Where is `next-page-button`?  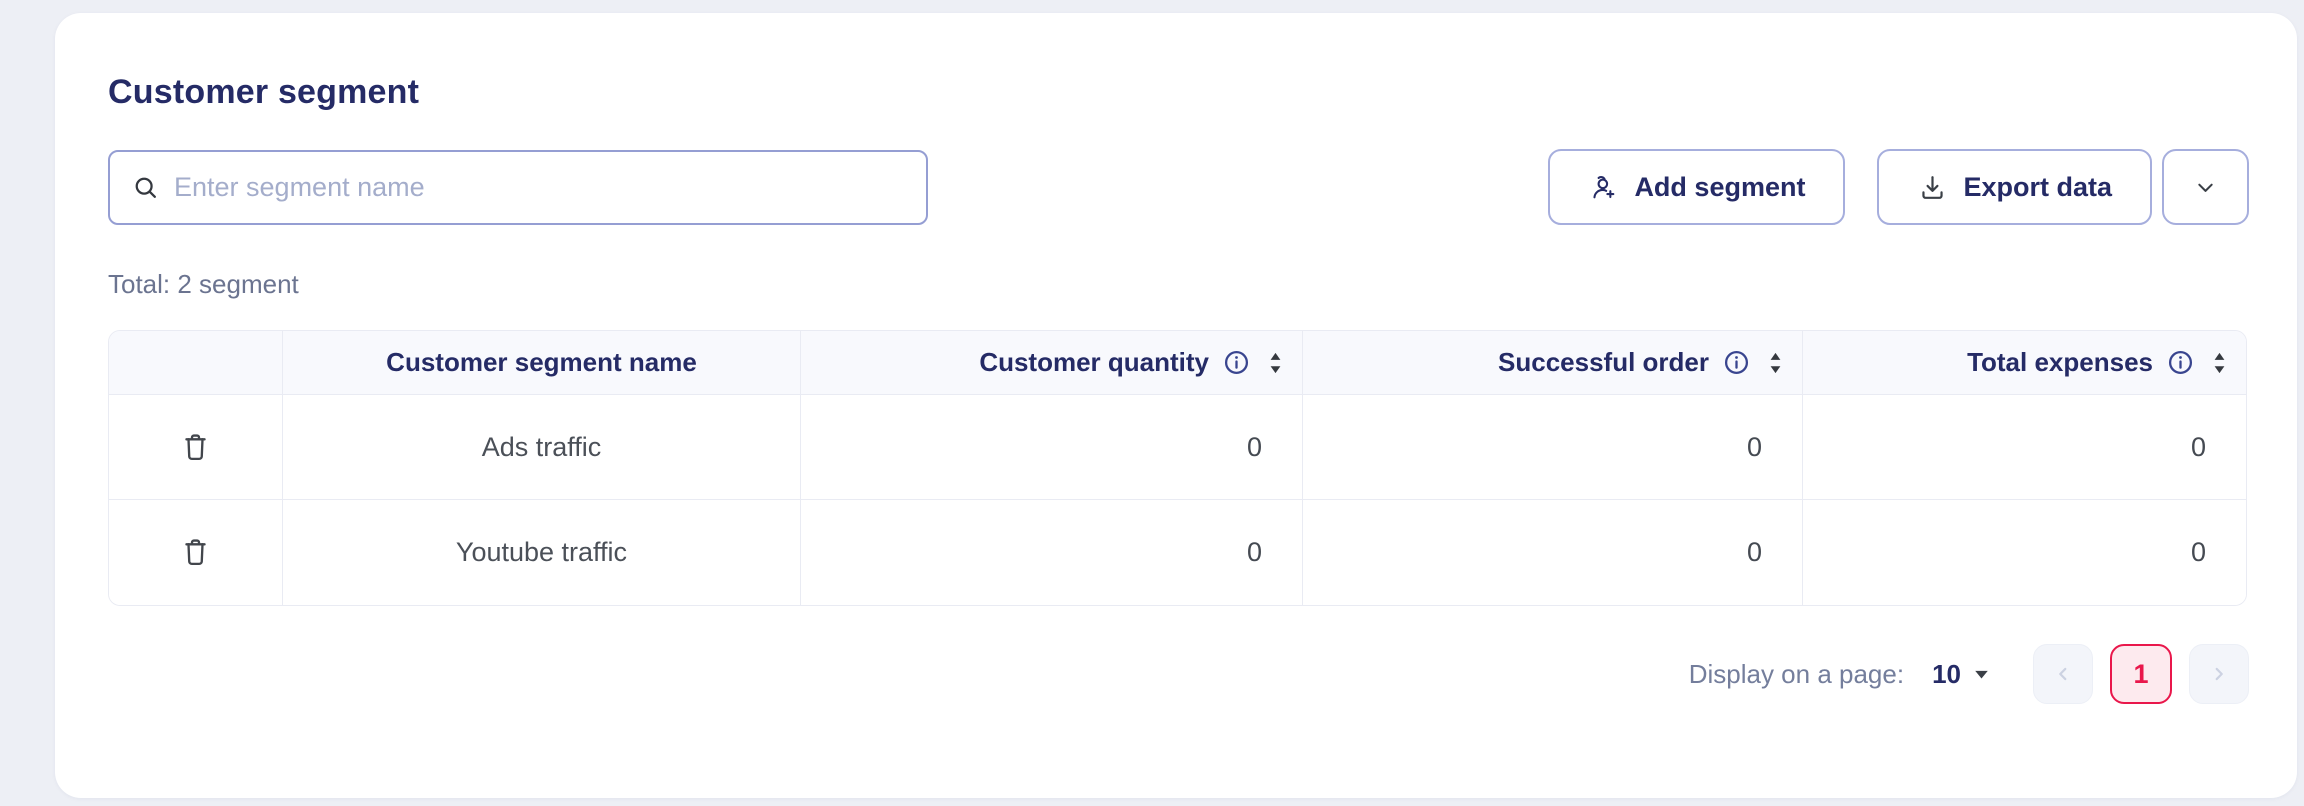
next-page-button is located at coordinates (2219, 674).